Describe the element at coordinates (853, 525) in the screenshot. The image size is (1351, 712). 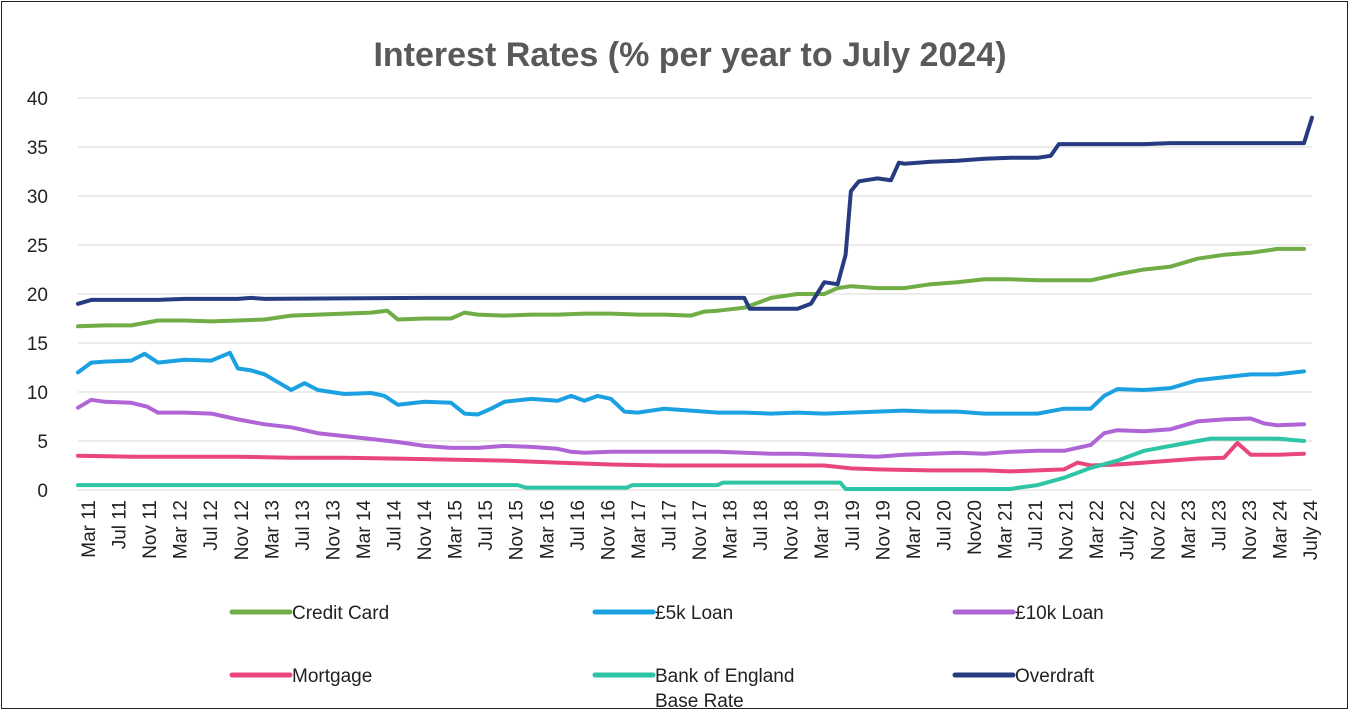
I see `x-tick-label: Jul 19` at that location.